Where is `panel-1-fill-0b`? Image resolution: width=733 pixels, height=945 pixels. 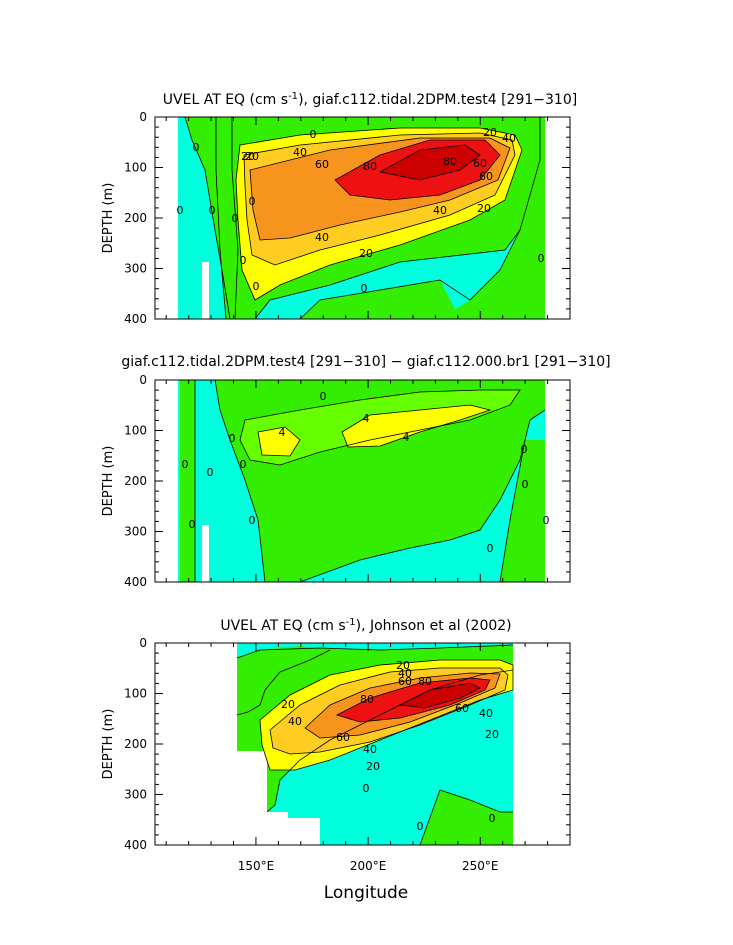 panel-1-fill-0b is located at coordinates (227, 218).